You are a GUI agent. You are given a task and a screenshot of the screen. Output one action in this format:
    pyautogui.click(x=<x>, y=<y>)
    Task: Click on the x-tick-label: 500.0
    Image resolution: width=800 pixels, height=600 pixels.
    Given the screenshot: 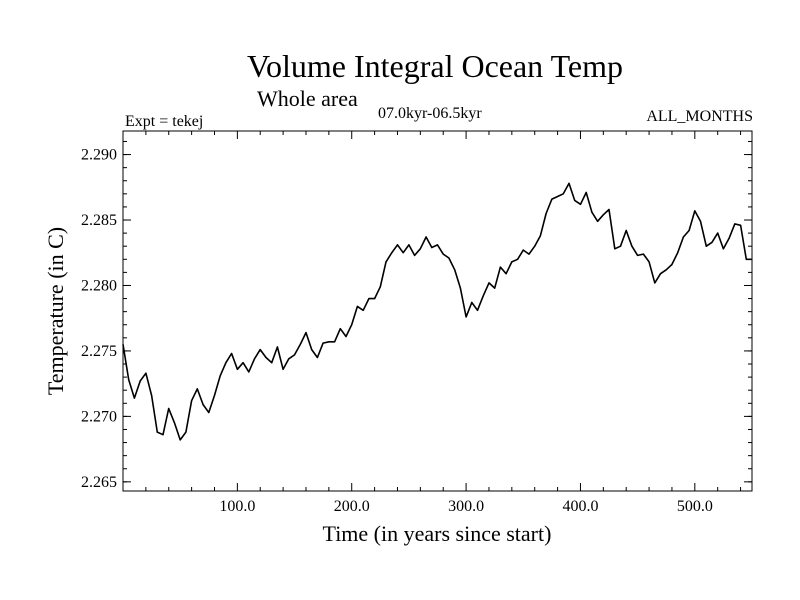 What is the action you would take?
    pyautogui.click(x=695, y=506)
    